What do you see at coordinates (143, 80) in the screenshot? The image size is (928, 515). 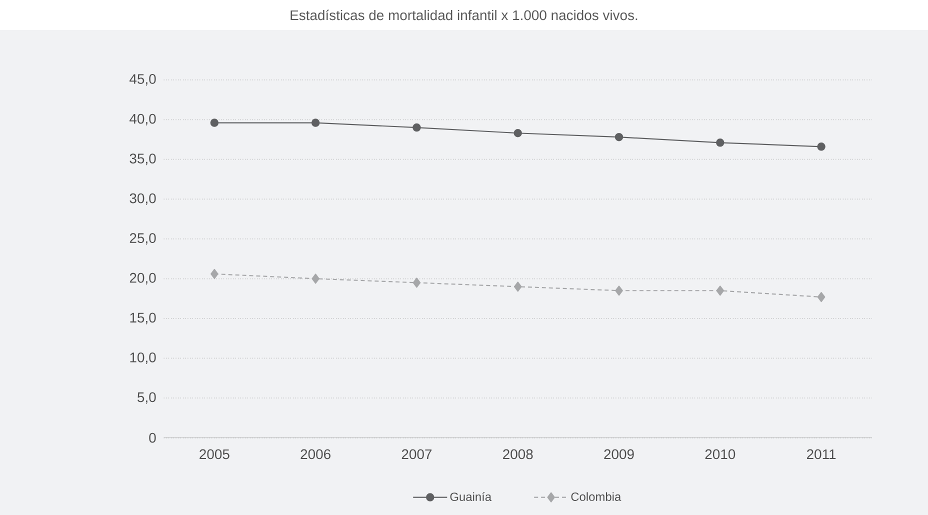 I see `y-tick-label: 45,0` at bounding box center [143, 80].